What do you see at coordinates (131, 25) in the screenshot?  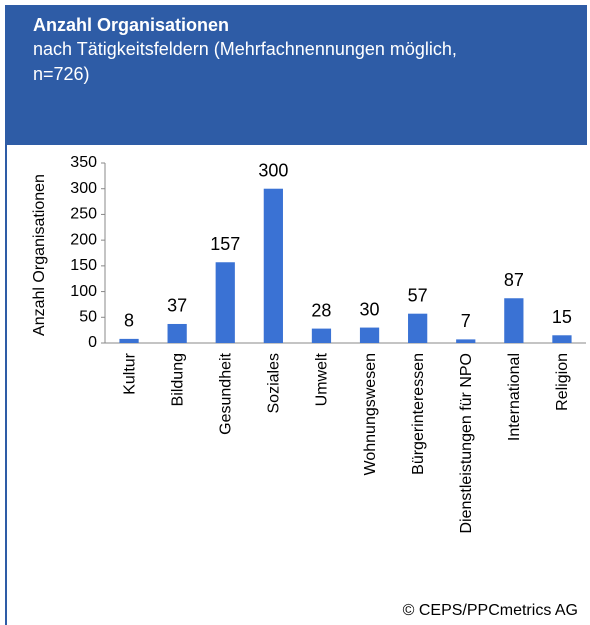 I see `chart-title: Anzahl Organisationen` at bounding box center [131, 25].